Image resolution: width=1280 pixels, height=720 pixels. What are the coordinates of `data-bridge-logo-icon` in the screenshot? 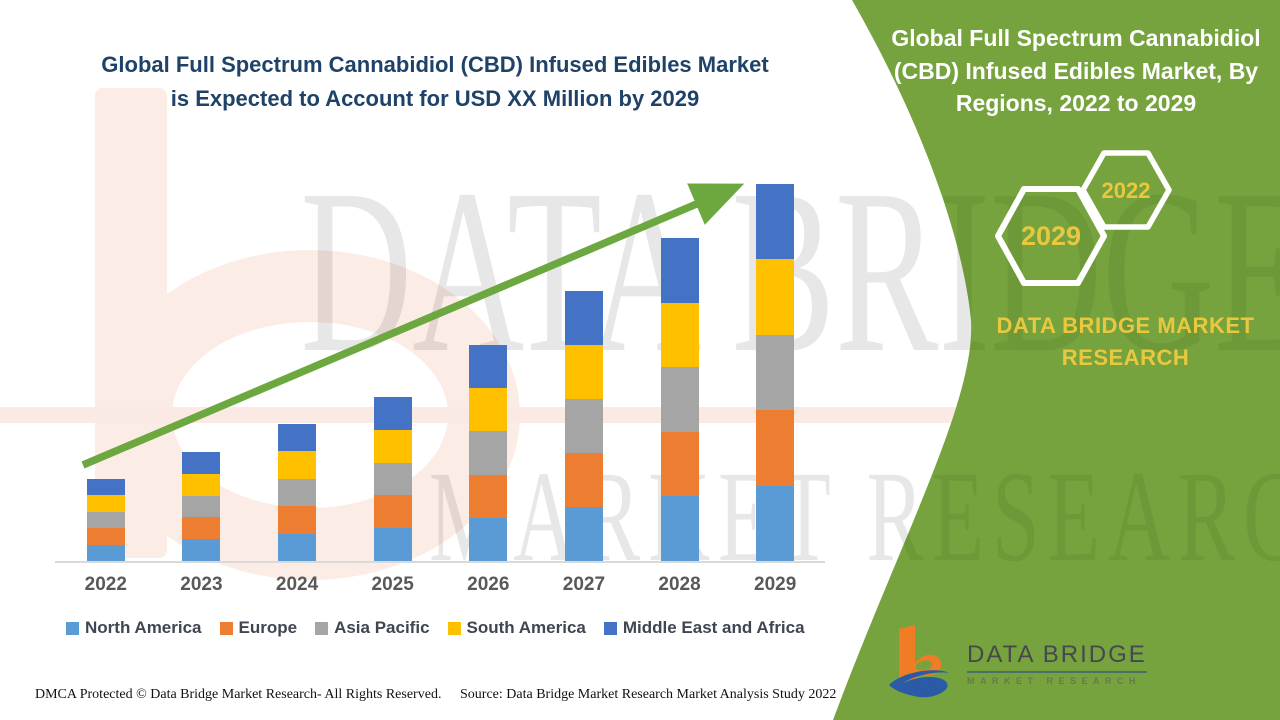 It's located at (920, 663).